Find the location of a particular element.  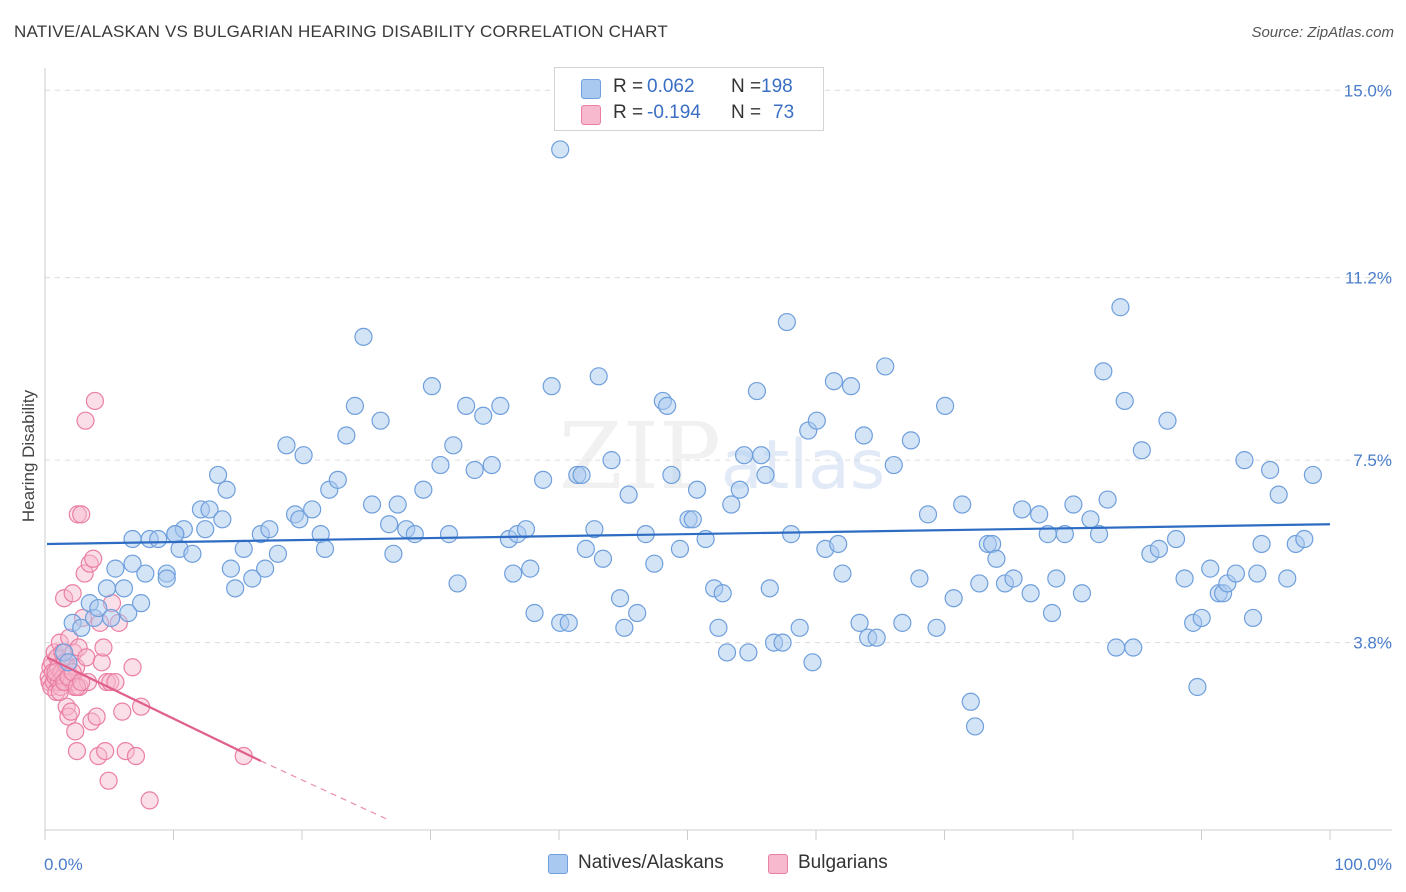

legend-r-value: 0.062 is located at coordinates (671, 86).